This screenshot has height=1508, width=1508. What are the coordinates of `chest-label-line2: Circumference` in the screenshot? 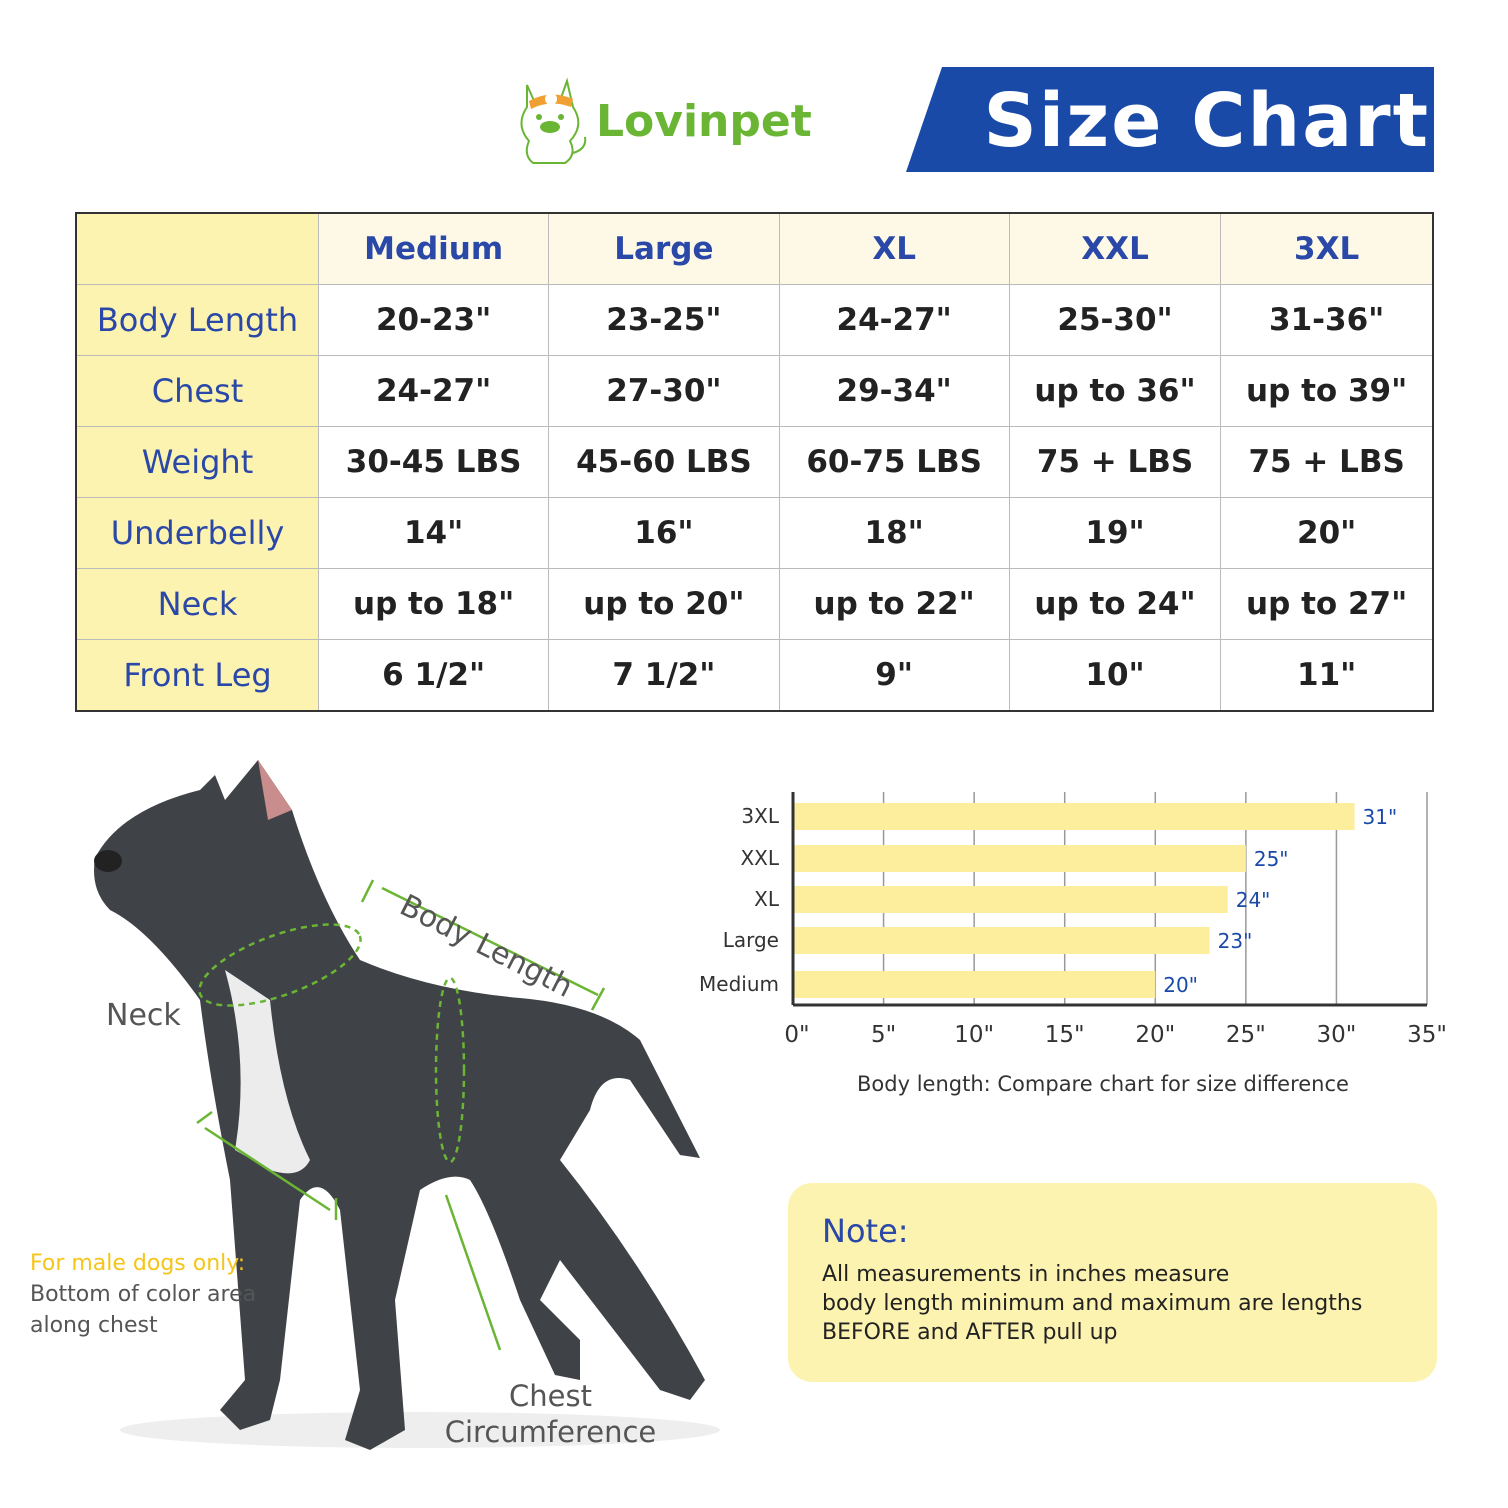 It's located at (550, 1432).